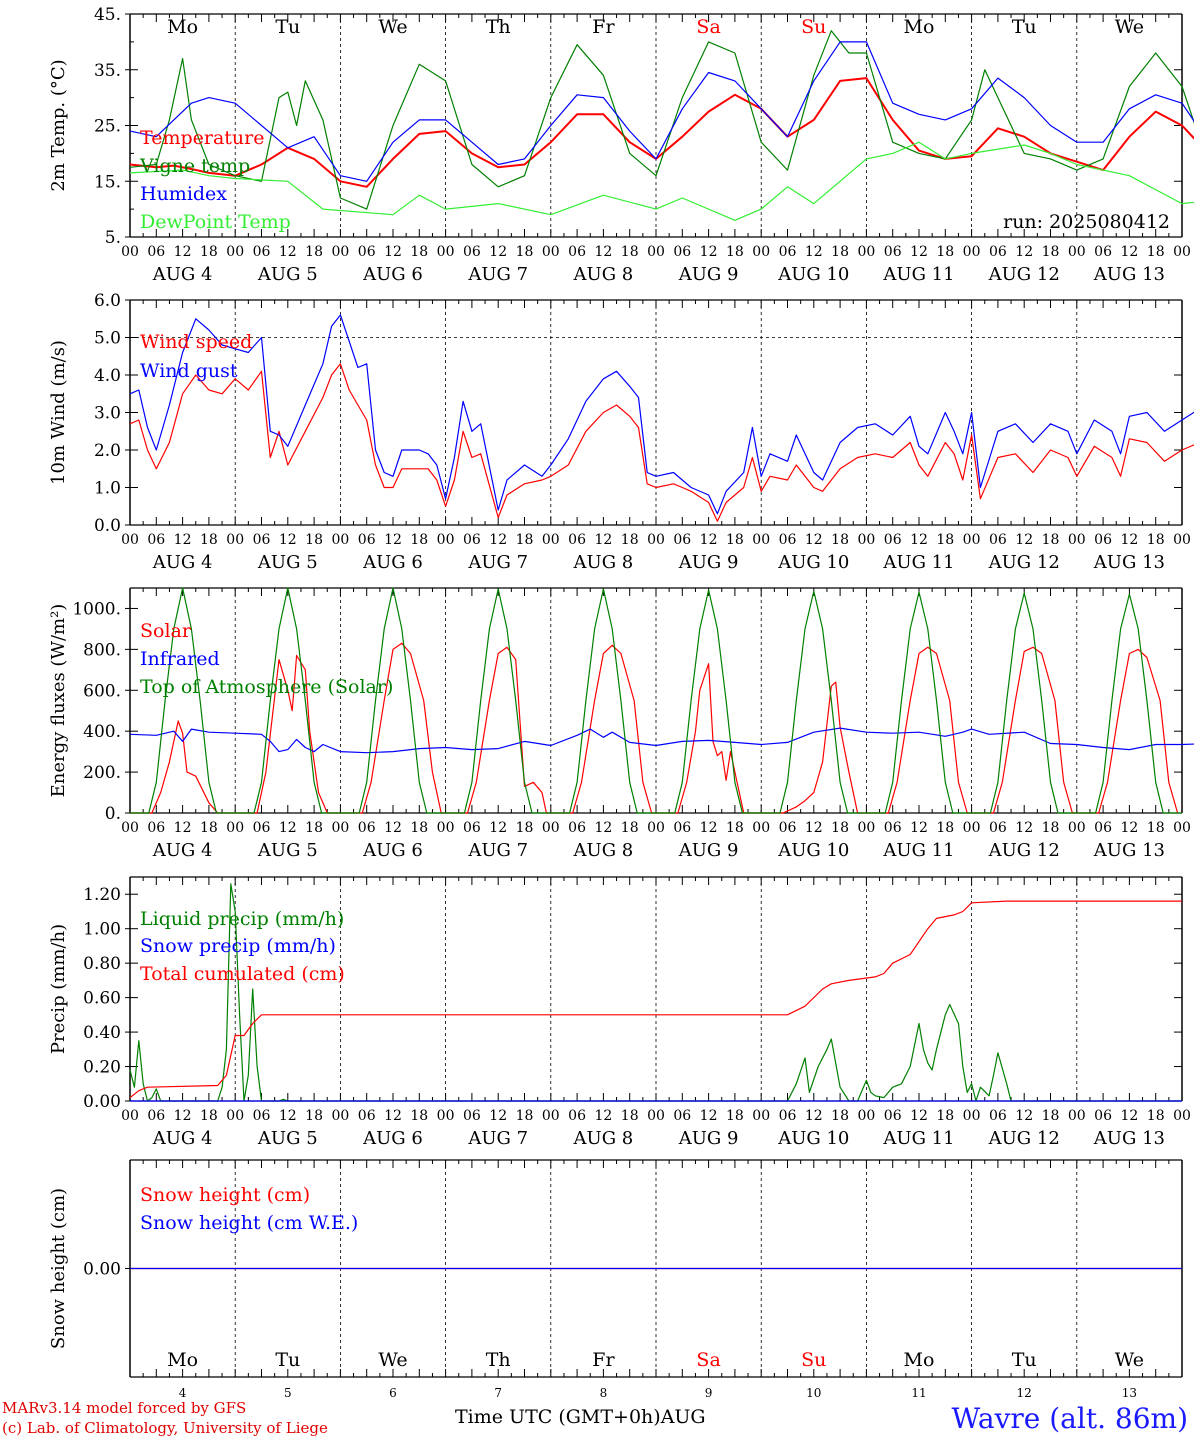 This screenshot has height=1440, width=1194. Describe the element at coordinates (242, 919) in the screenshot. I see `legend-entry: Liquid precip (mm/h)` at that location.